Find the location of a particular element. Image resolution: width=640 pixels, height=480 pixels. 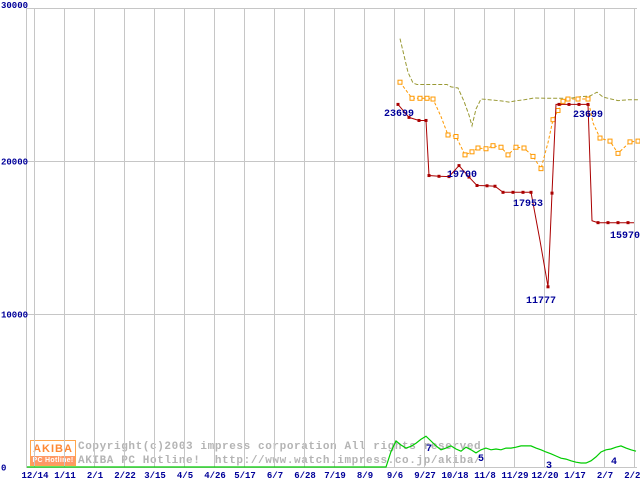

y-tick-label: 30000 is located at coordinates (14, 6).